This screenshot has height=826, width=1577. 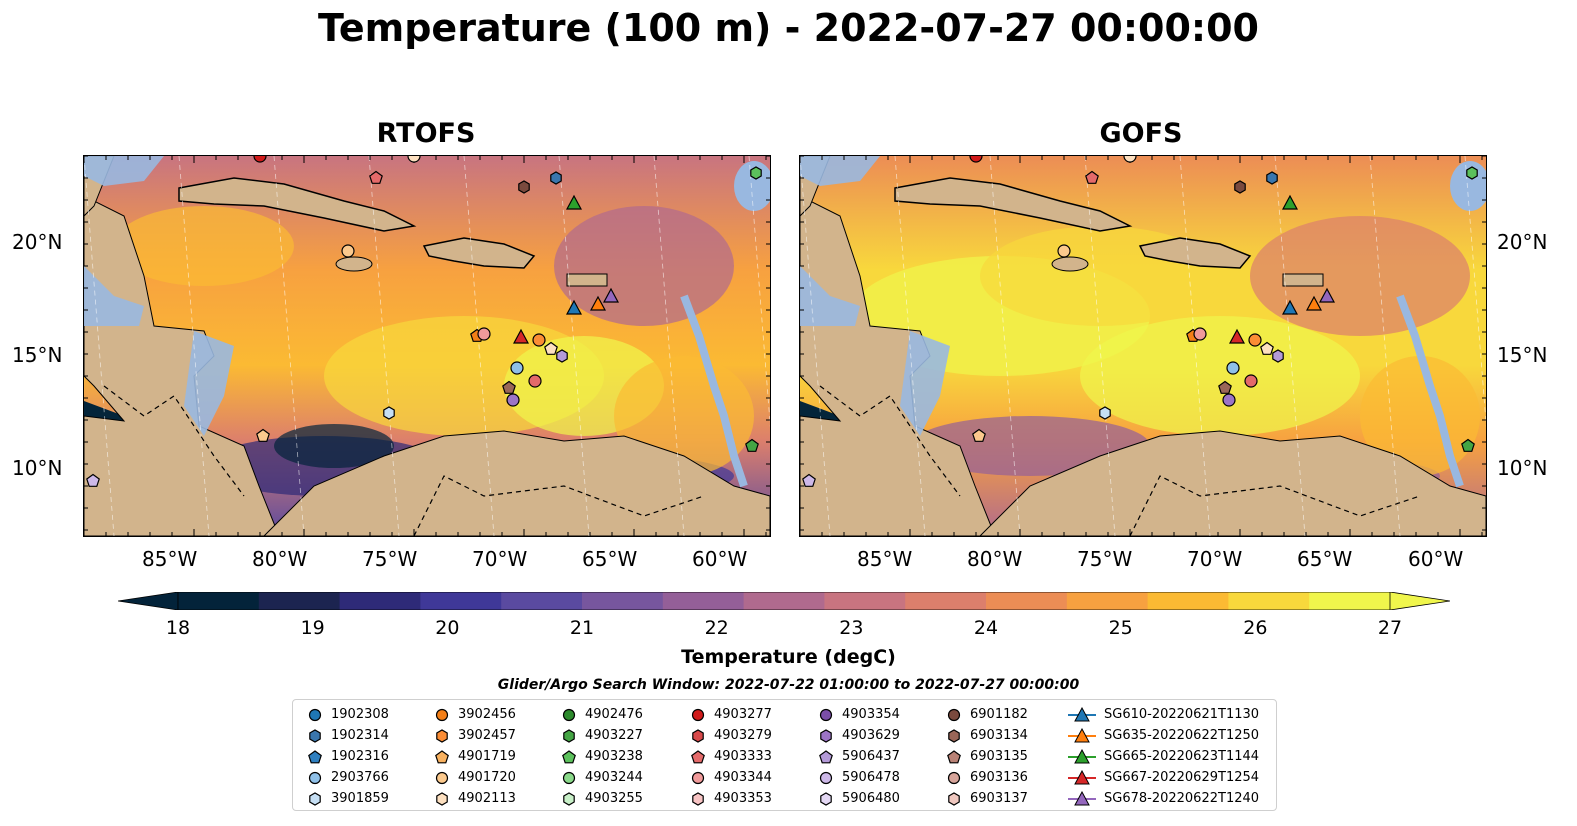 What do you see at coordinates (1163, 714) in the screenshot?
I see `legend-item: SG610-20220621T1130` at bounding box center [1163, 714].